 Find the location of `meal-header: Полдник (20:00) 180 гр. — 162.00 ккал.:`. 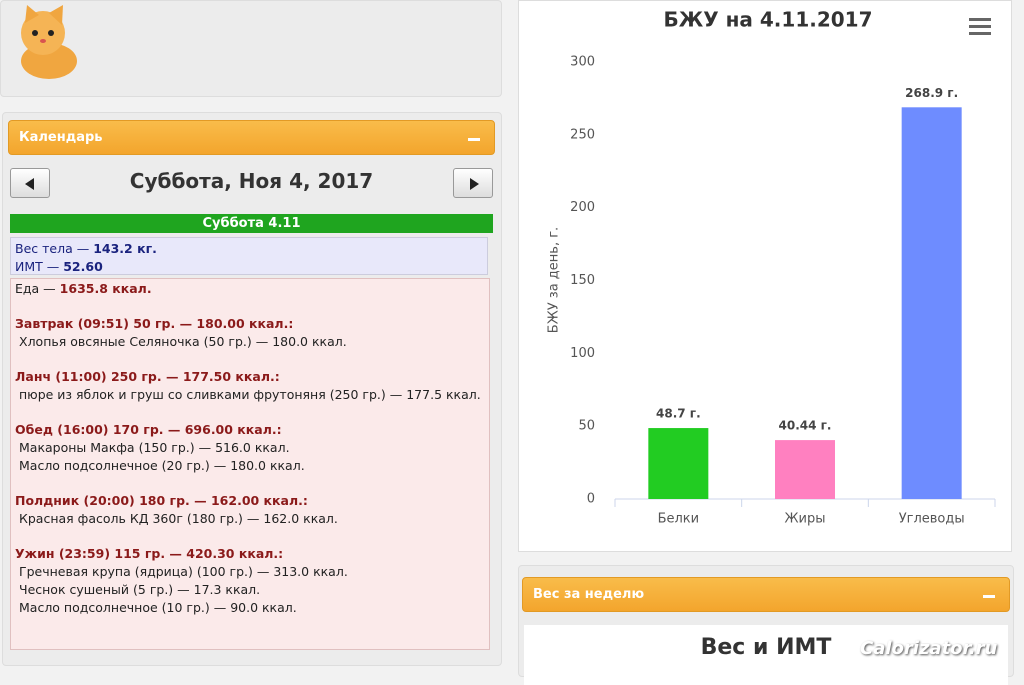

meal-header: Полдник (20:00) 180 гр. — 162.00 ккал.: is located at coordinates (161, 500).